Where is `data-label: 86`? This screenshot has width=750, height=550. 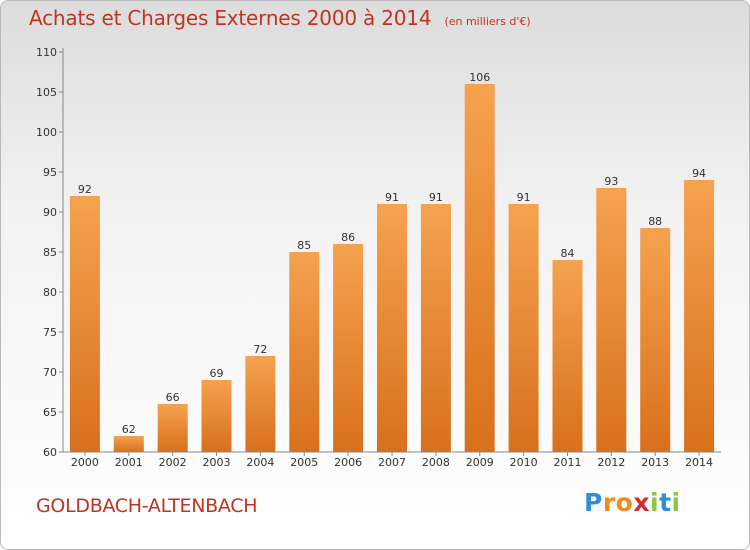 data-label: 86 is located at coordinates (348, 237).